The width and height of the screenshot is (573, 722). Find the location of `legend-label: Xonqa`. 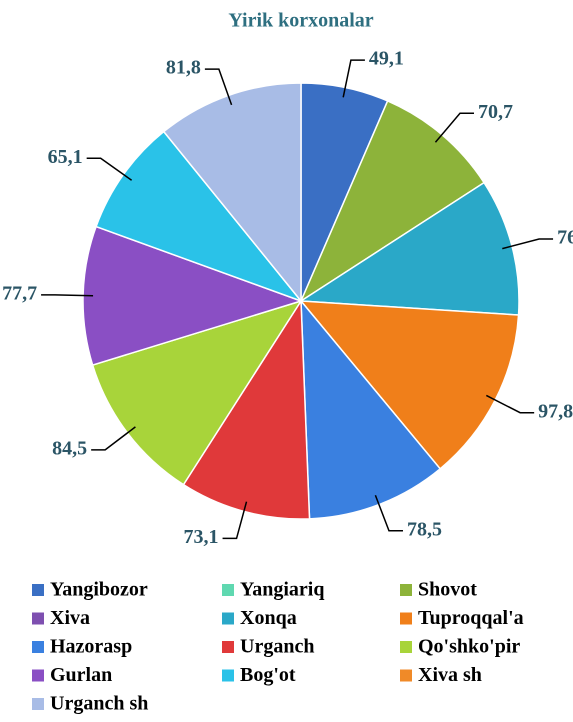

legend-label: Xonqa is located at coordinates (268, 618).